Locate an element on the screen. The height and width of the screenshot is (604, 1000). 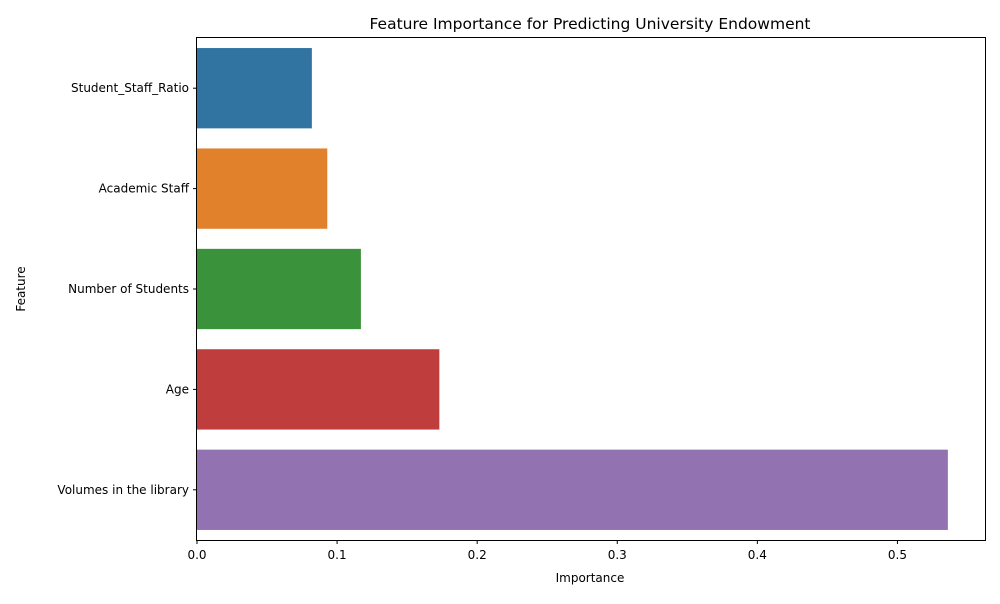
x-axis-label: Importance is located at coordinates (590, 578).